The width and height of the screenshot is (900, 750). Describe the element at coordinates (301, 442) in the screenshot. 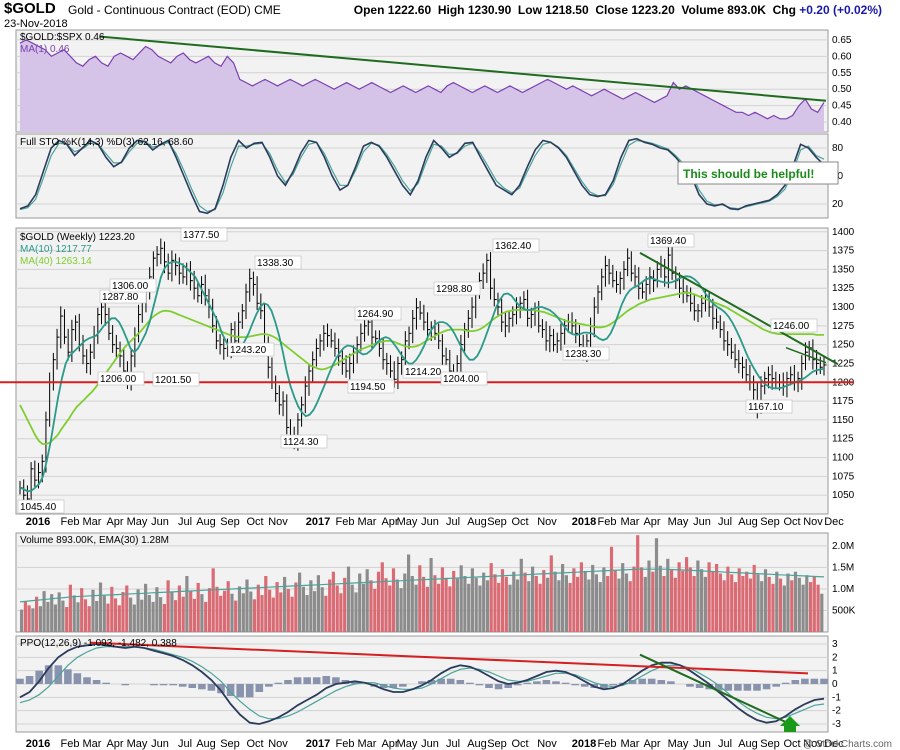

I see `price-annotation: 1124.30` at that location.